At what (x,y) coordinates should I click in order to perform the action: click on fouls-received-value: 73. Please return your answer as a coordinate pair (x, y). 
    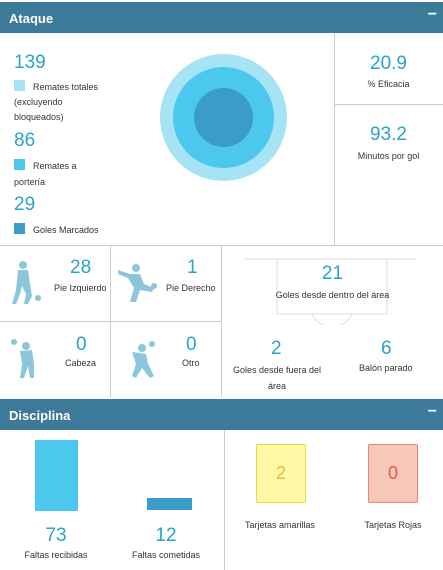
    Looking at the image, I should click on (56, 535).